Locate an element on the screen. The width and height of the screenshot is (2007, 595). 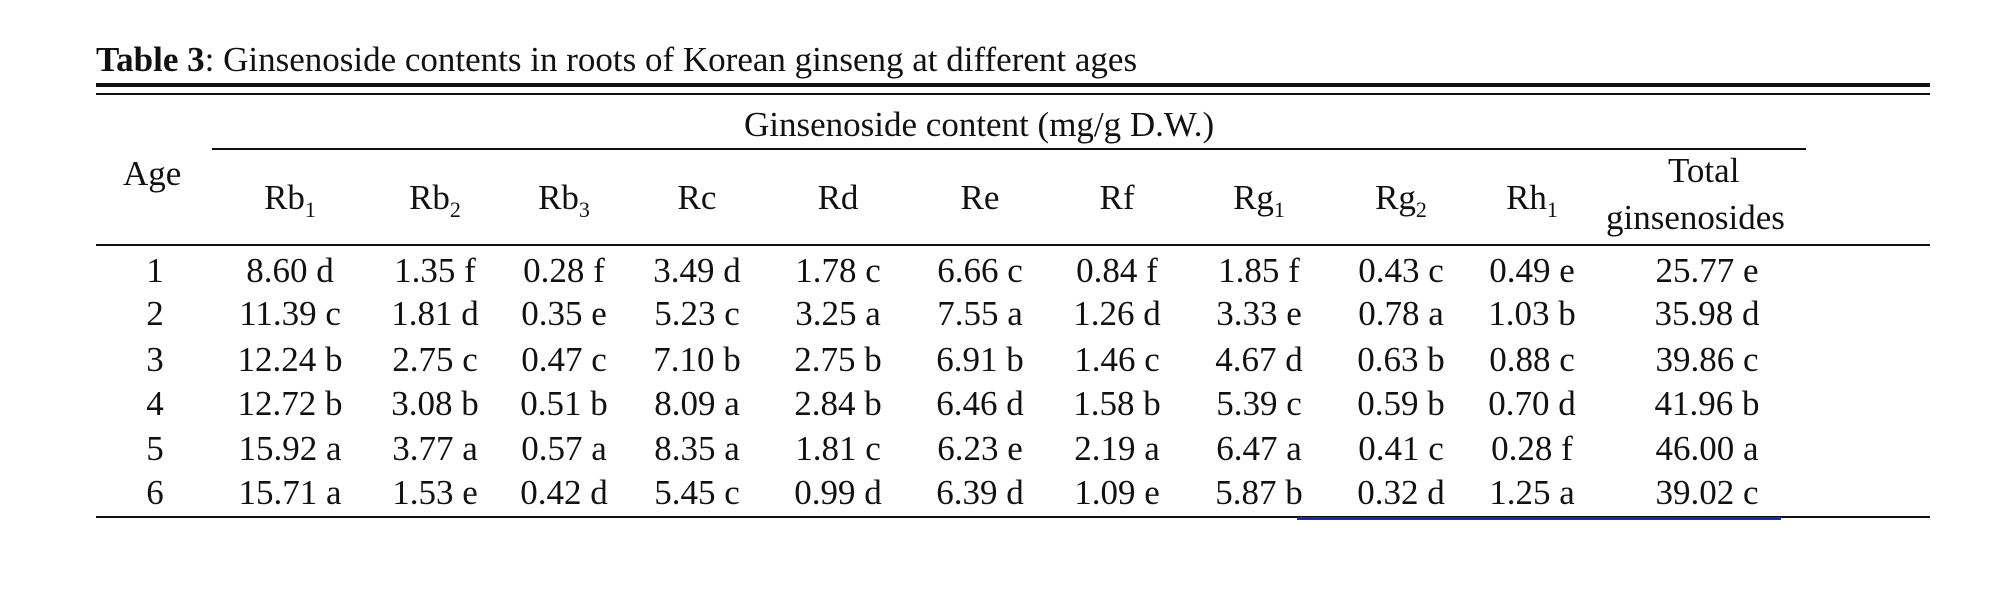
top-rule-thin is located at coordinates (1013, 94).